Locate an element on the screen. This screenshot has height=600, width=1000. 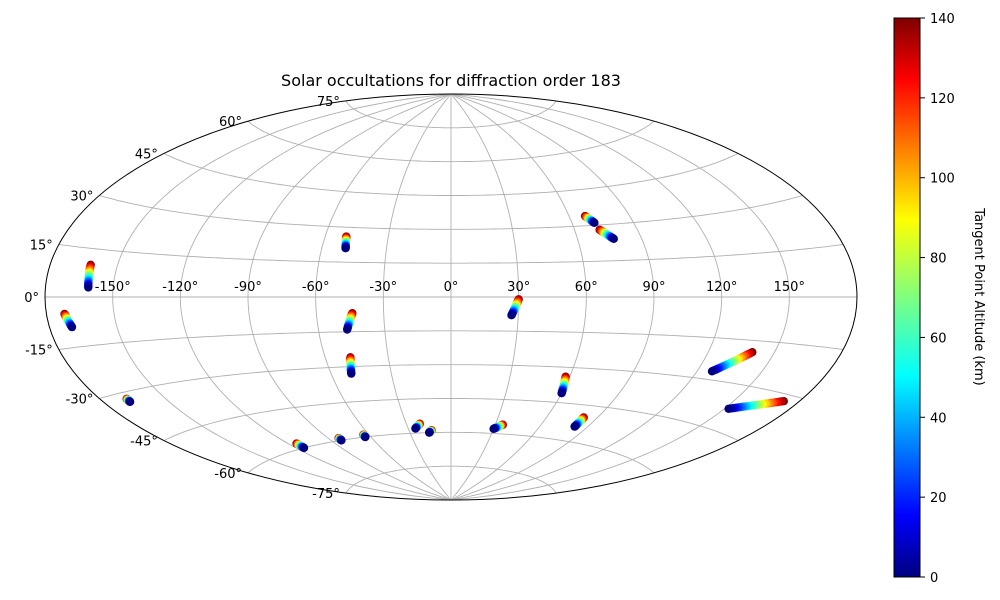
latitude-tick-label: -75° is located at coordinates (326, 494).